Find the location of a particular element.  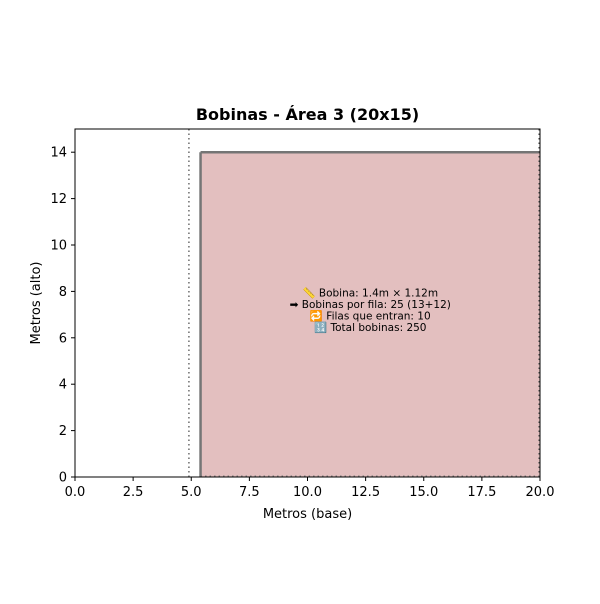

annotation-line: 📏 Bobina: 1.4m × 1.12m is located at coordinates (370, 292).